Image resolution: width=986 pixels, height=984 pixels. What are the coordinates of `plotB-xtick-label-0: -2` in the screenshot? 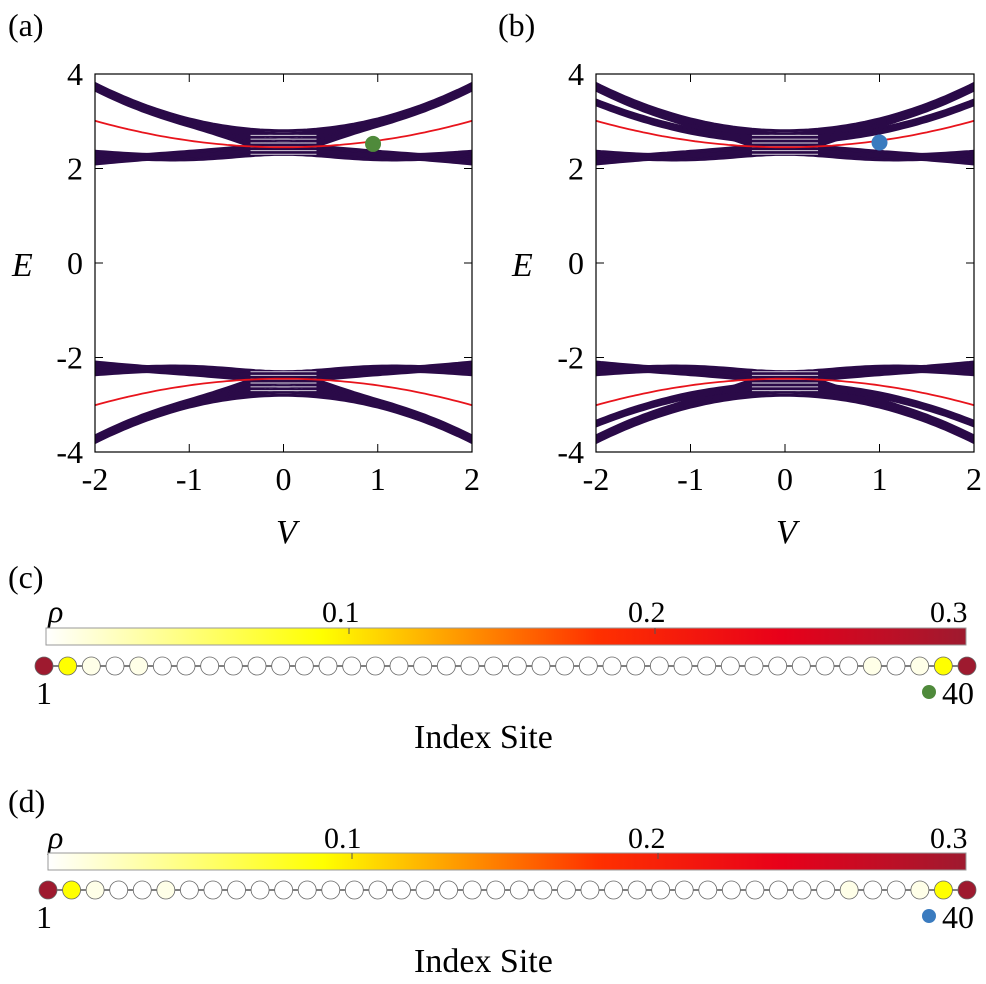 It's located at (596, 479).